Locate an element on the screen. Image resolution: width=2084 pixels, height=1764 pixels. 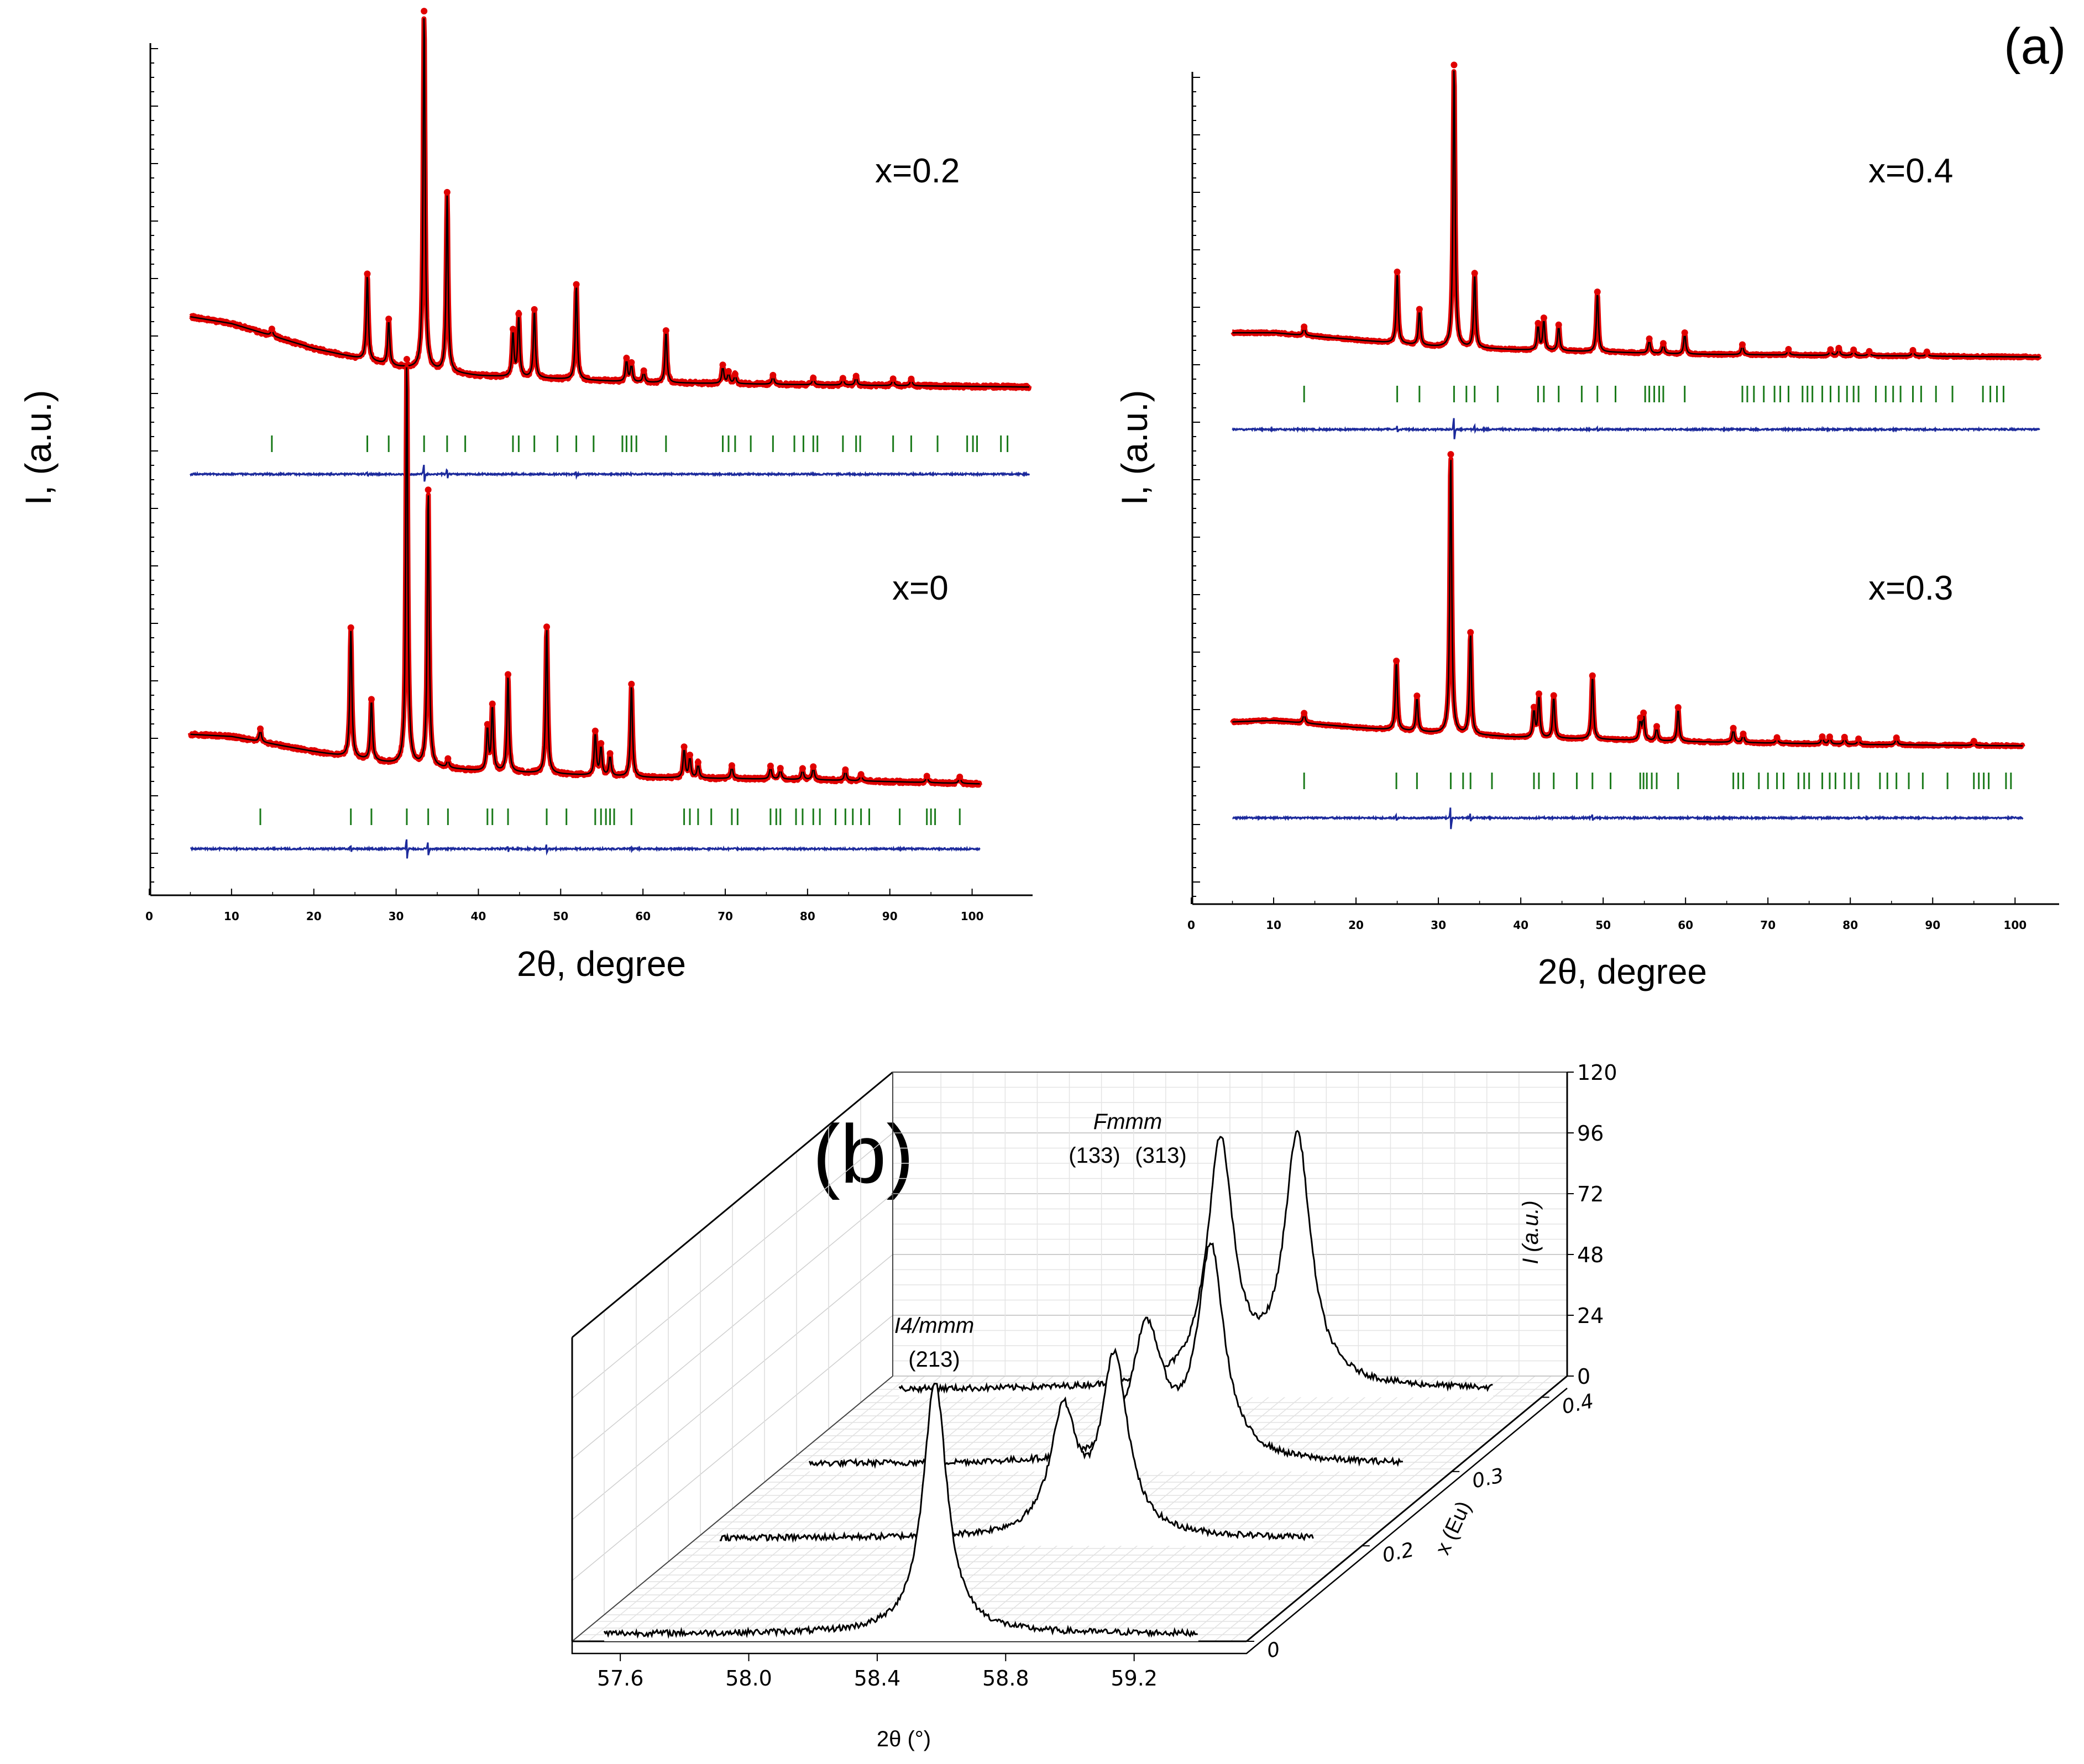
panel-a-left-ylabel: I, (a.u.) is located at coordinates (38, 448).